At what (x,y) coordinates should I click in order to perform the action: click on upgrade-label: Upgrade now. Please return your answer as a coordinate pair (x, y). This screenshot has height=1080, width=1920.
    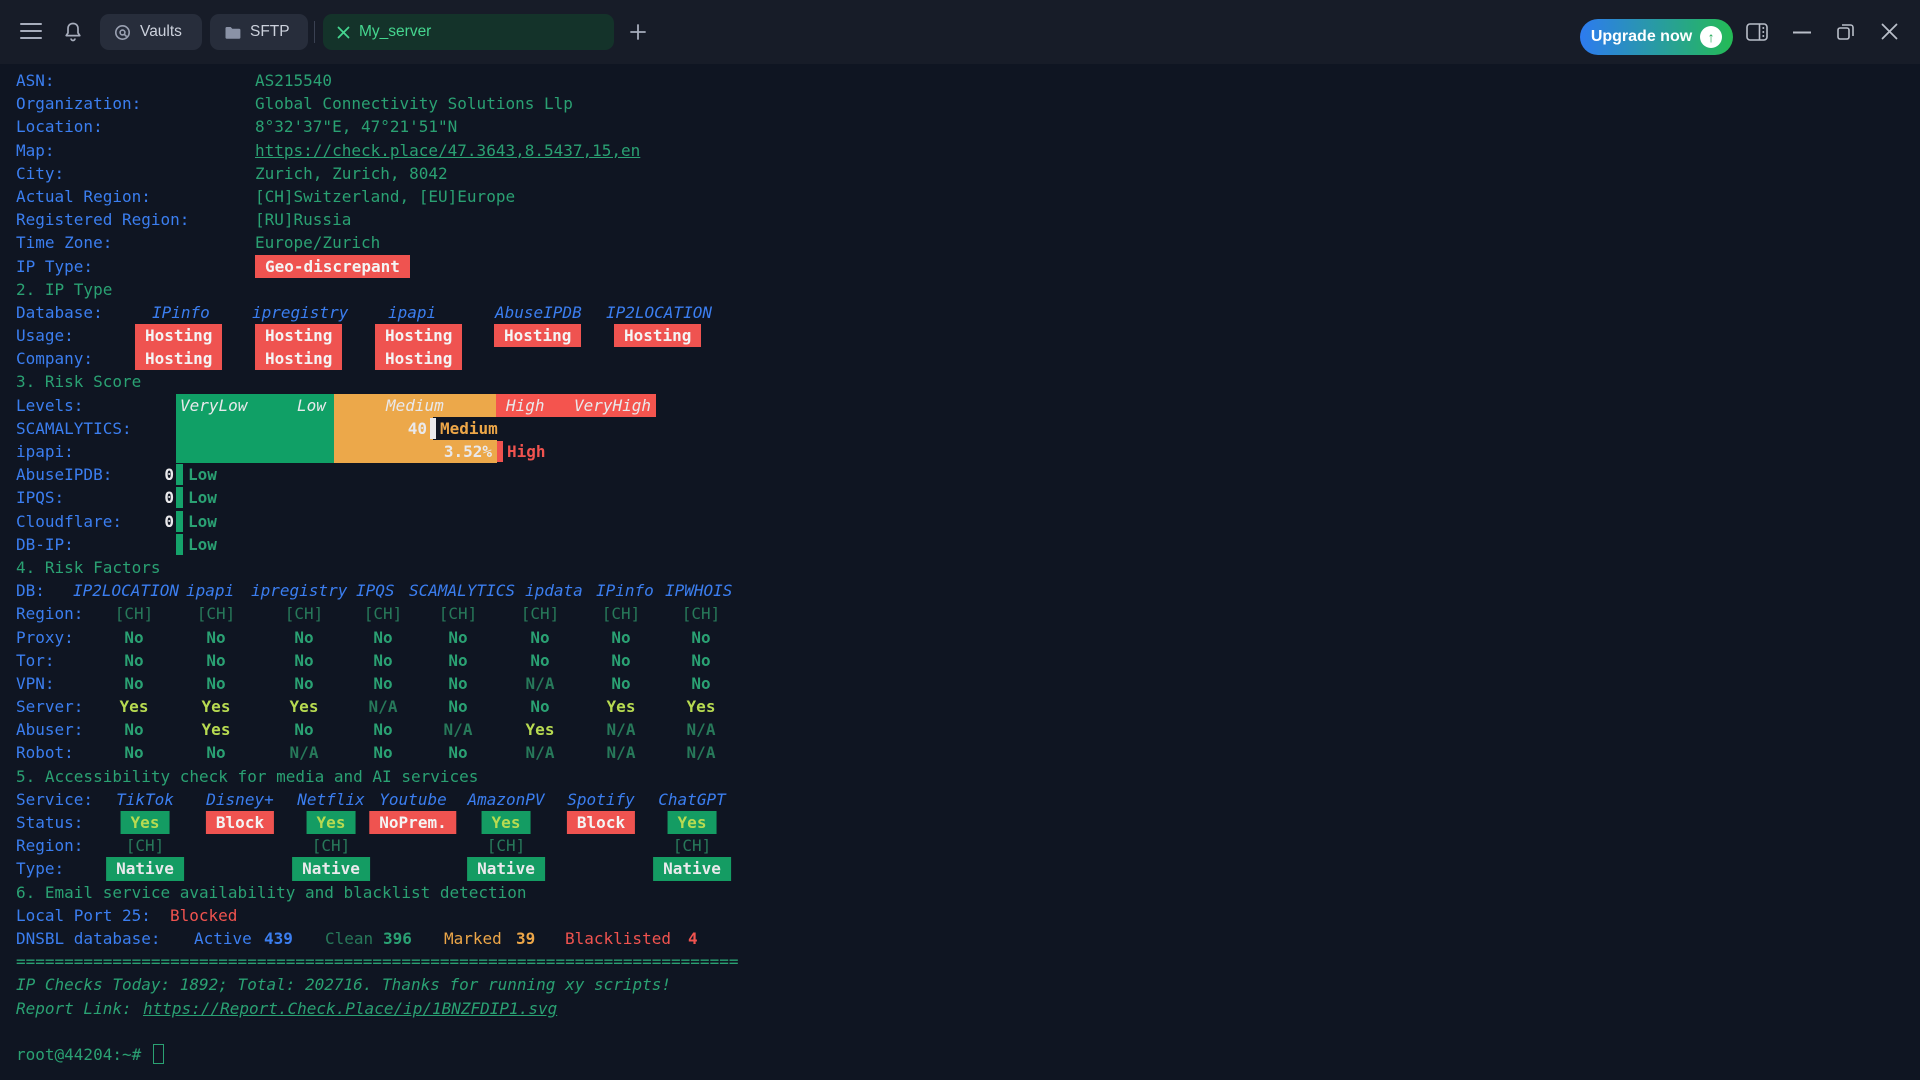
    Looking at the image, I should click on (1641, 36).